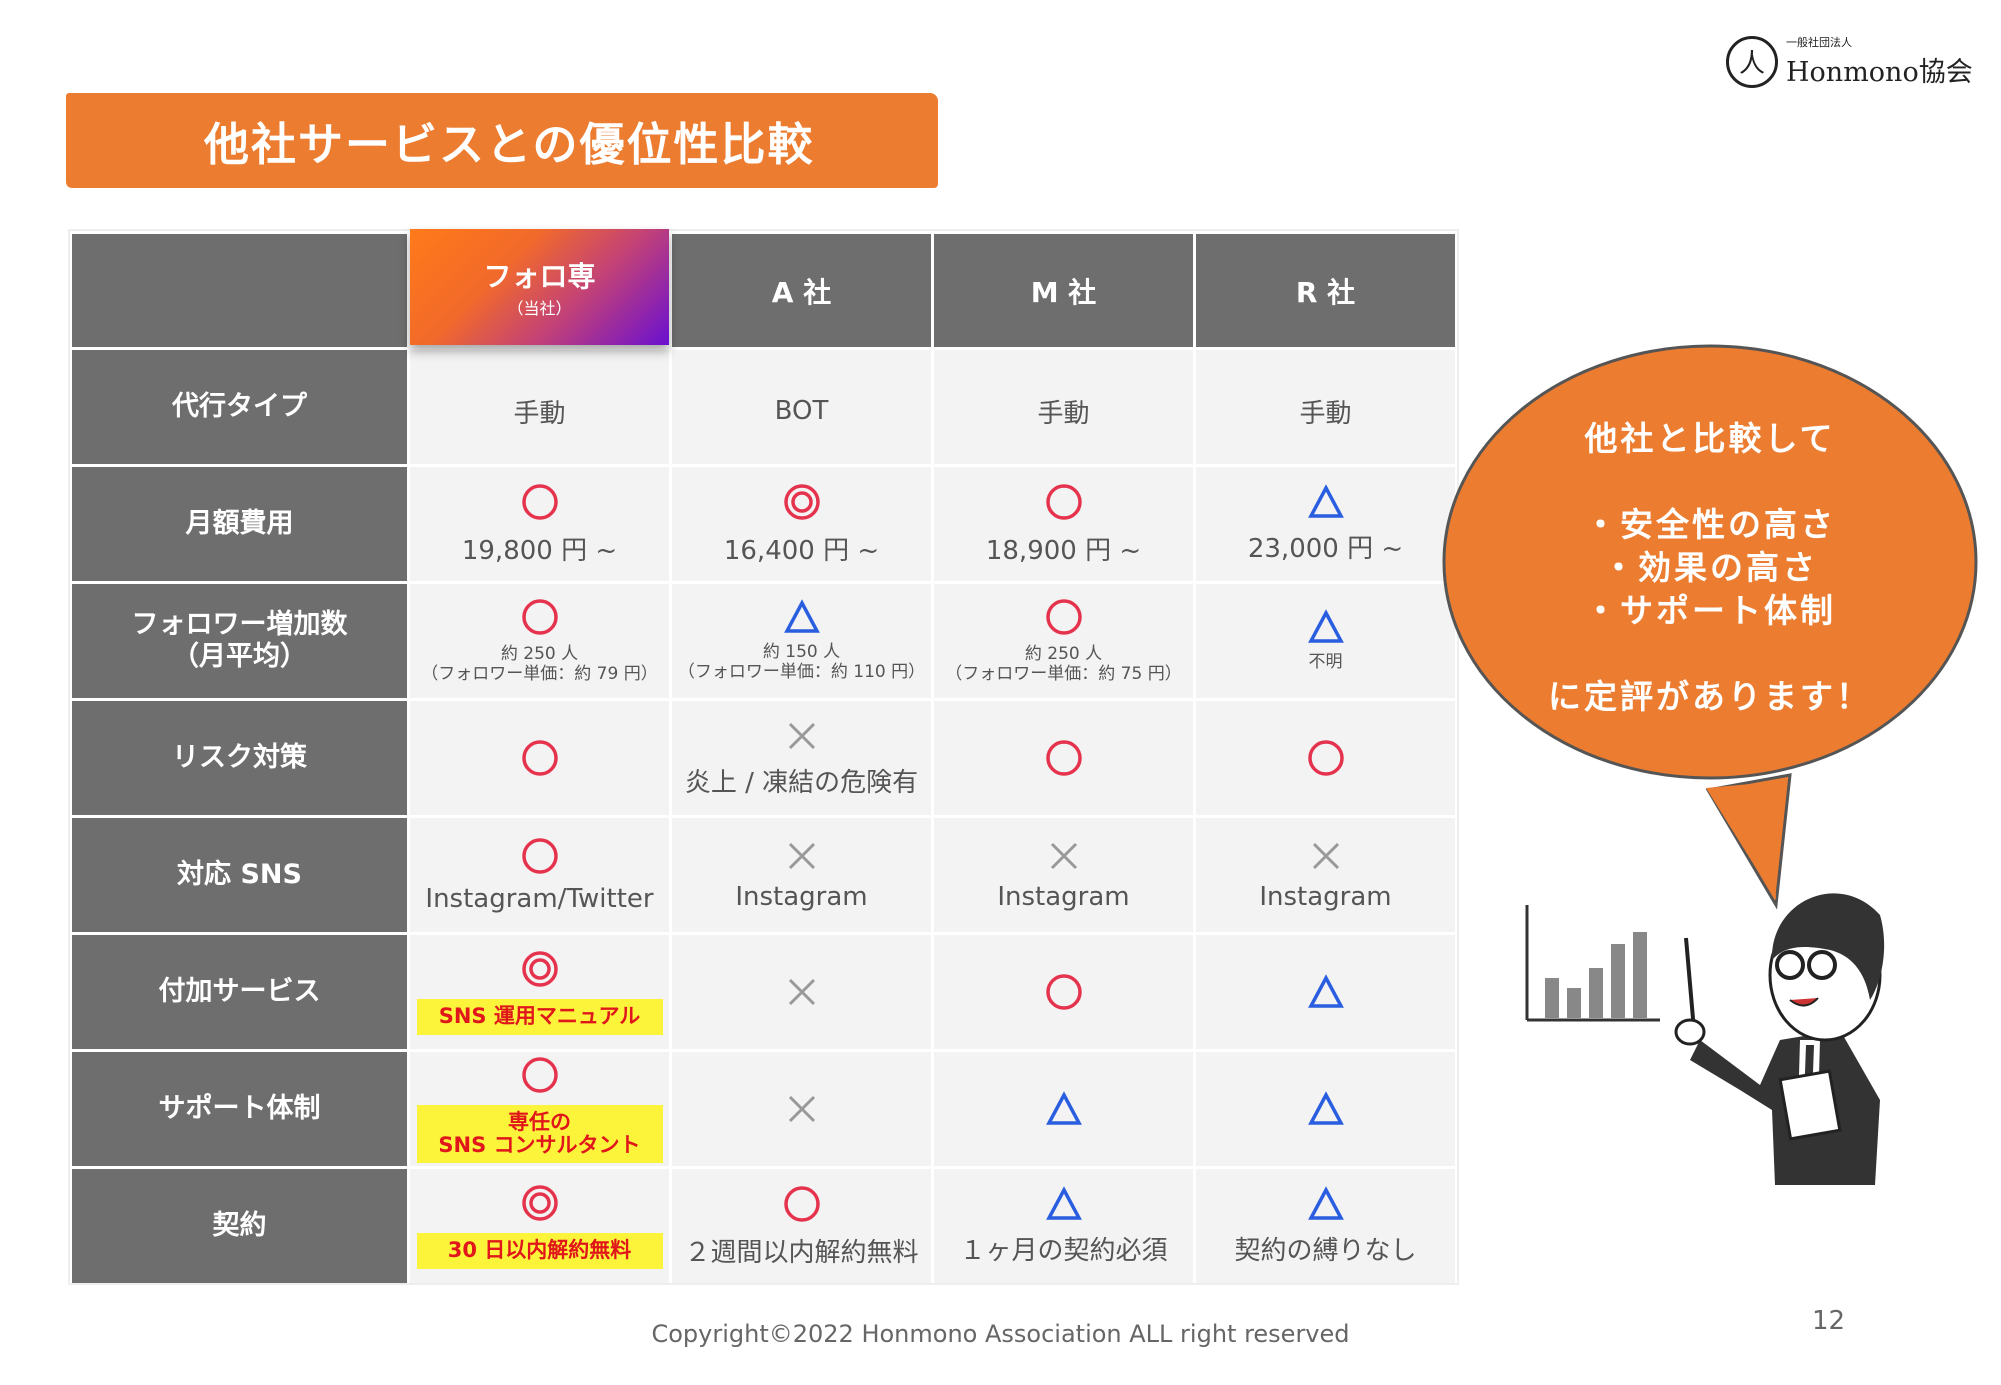 The width and height of the screenshot is (2001, 1385). Describe the element at coordinates (239, 1109) in the screenshot. I see `row-label: サポート体制` at that location.